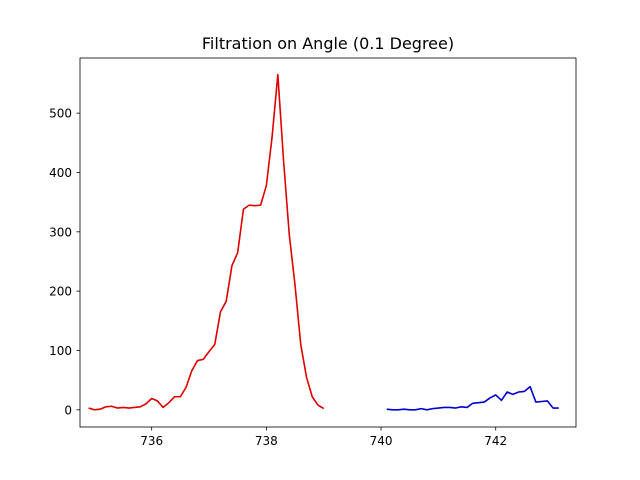 The width and height of the screenshot is (640, 480). What do you see at coordinates (151, 441) in the screenshot?
I see `x-tick-label: 736` at bounding box center [151, 441].